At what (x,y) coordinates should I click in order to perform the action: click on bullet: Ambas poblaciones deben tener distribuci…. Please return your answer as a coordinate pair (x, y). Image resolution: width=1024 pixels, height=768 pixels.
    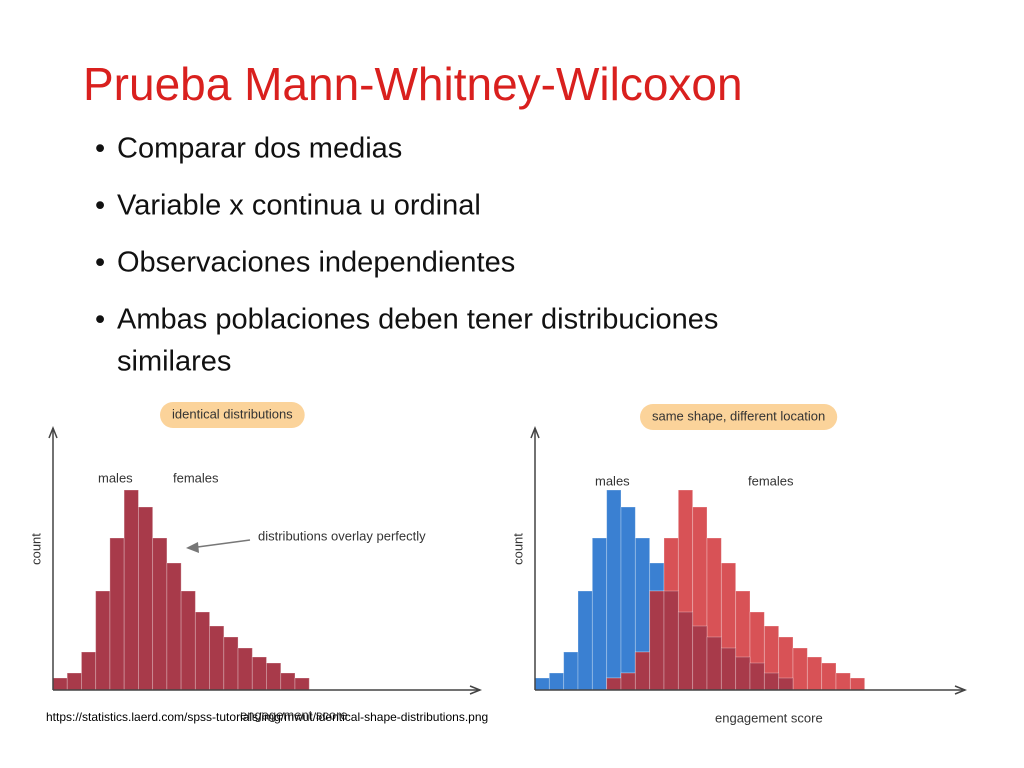
    Looking at the image, I should click on (417, 320).